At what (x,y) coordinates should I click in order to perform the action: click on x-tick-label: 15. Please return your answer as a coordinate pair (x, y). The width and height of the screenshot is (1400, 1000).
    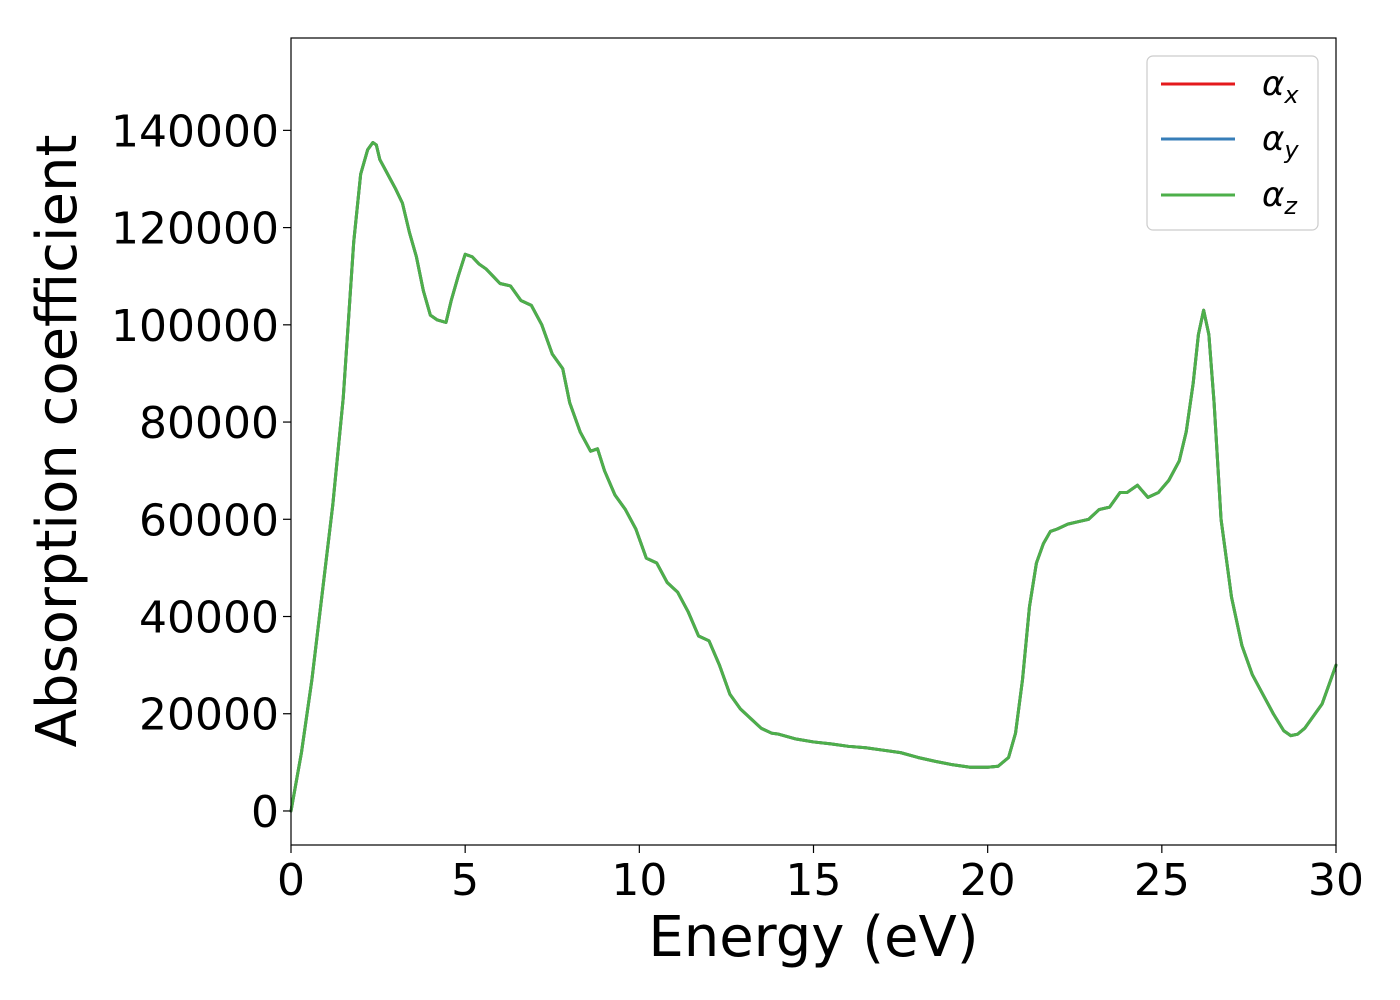
    Looking at the image, I should click on (814, 880).